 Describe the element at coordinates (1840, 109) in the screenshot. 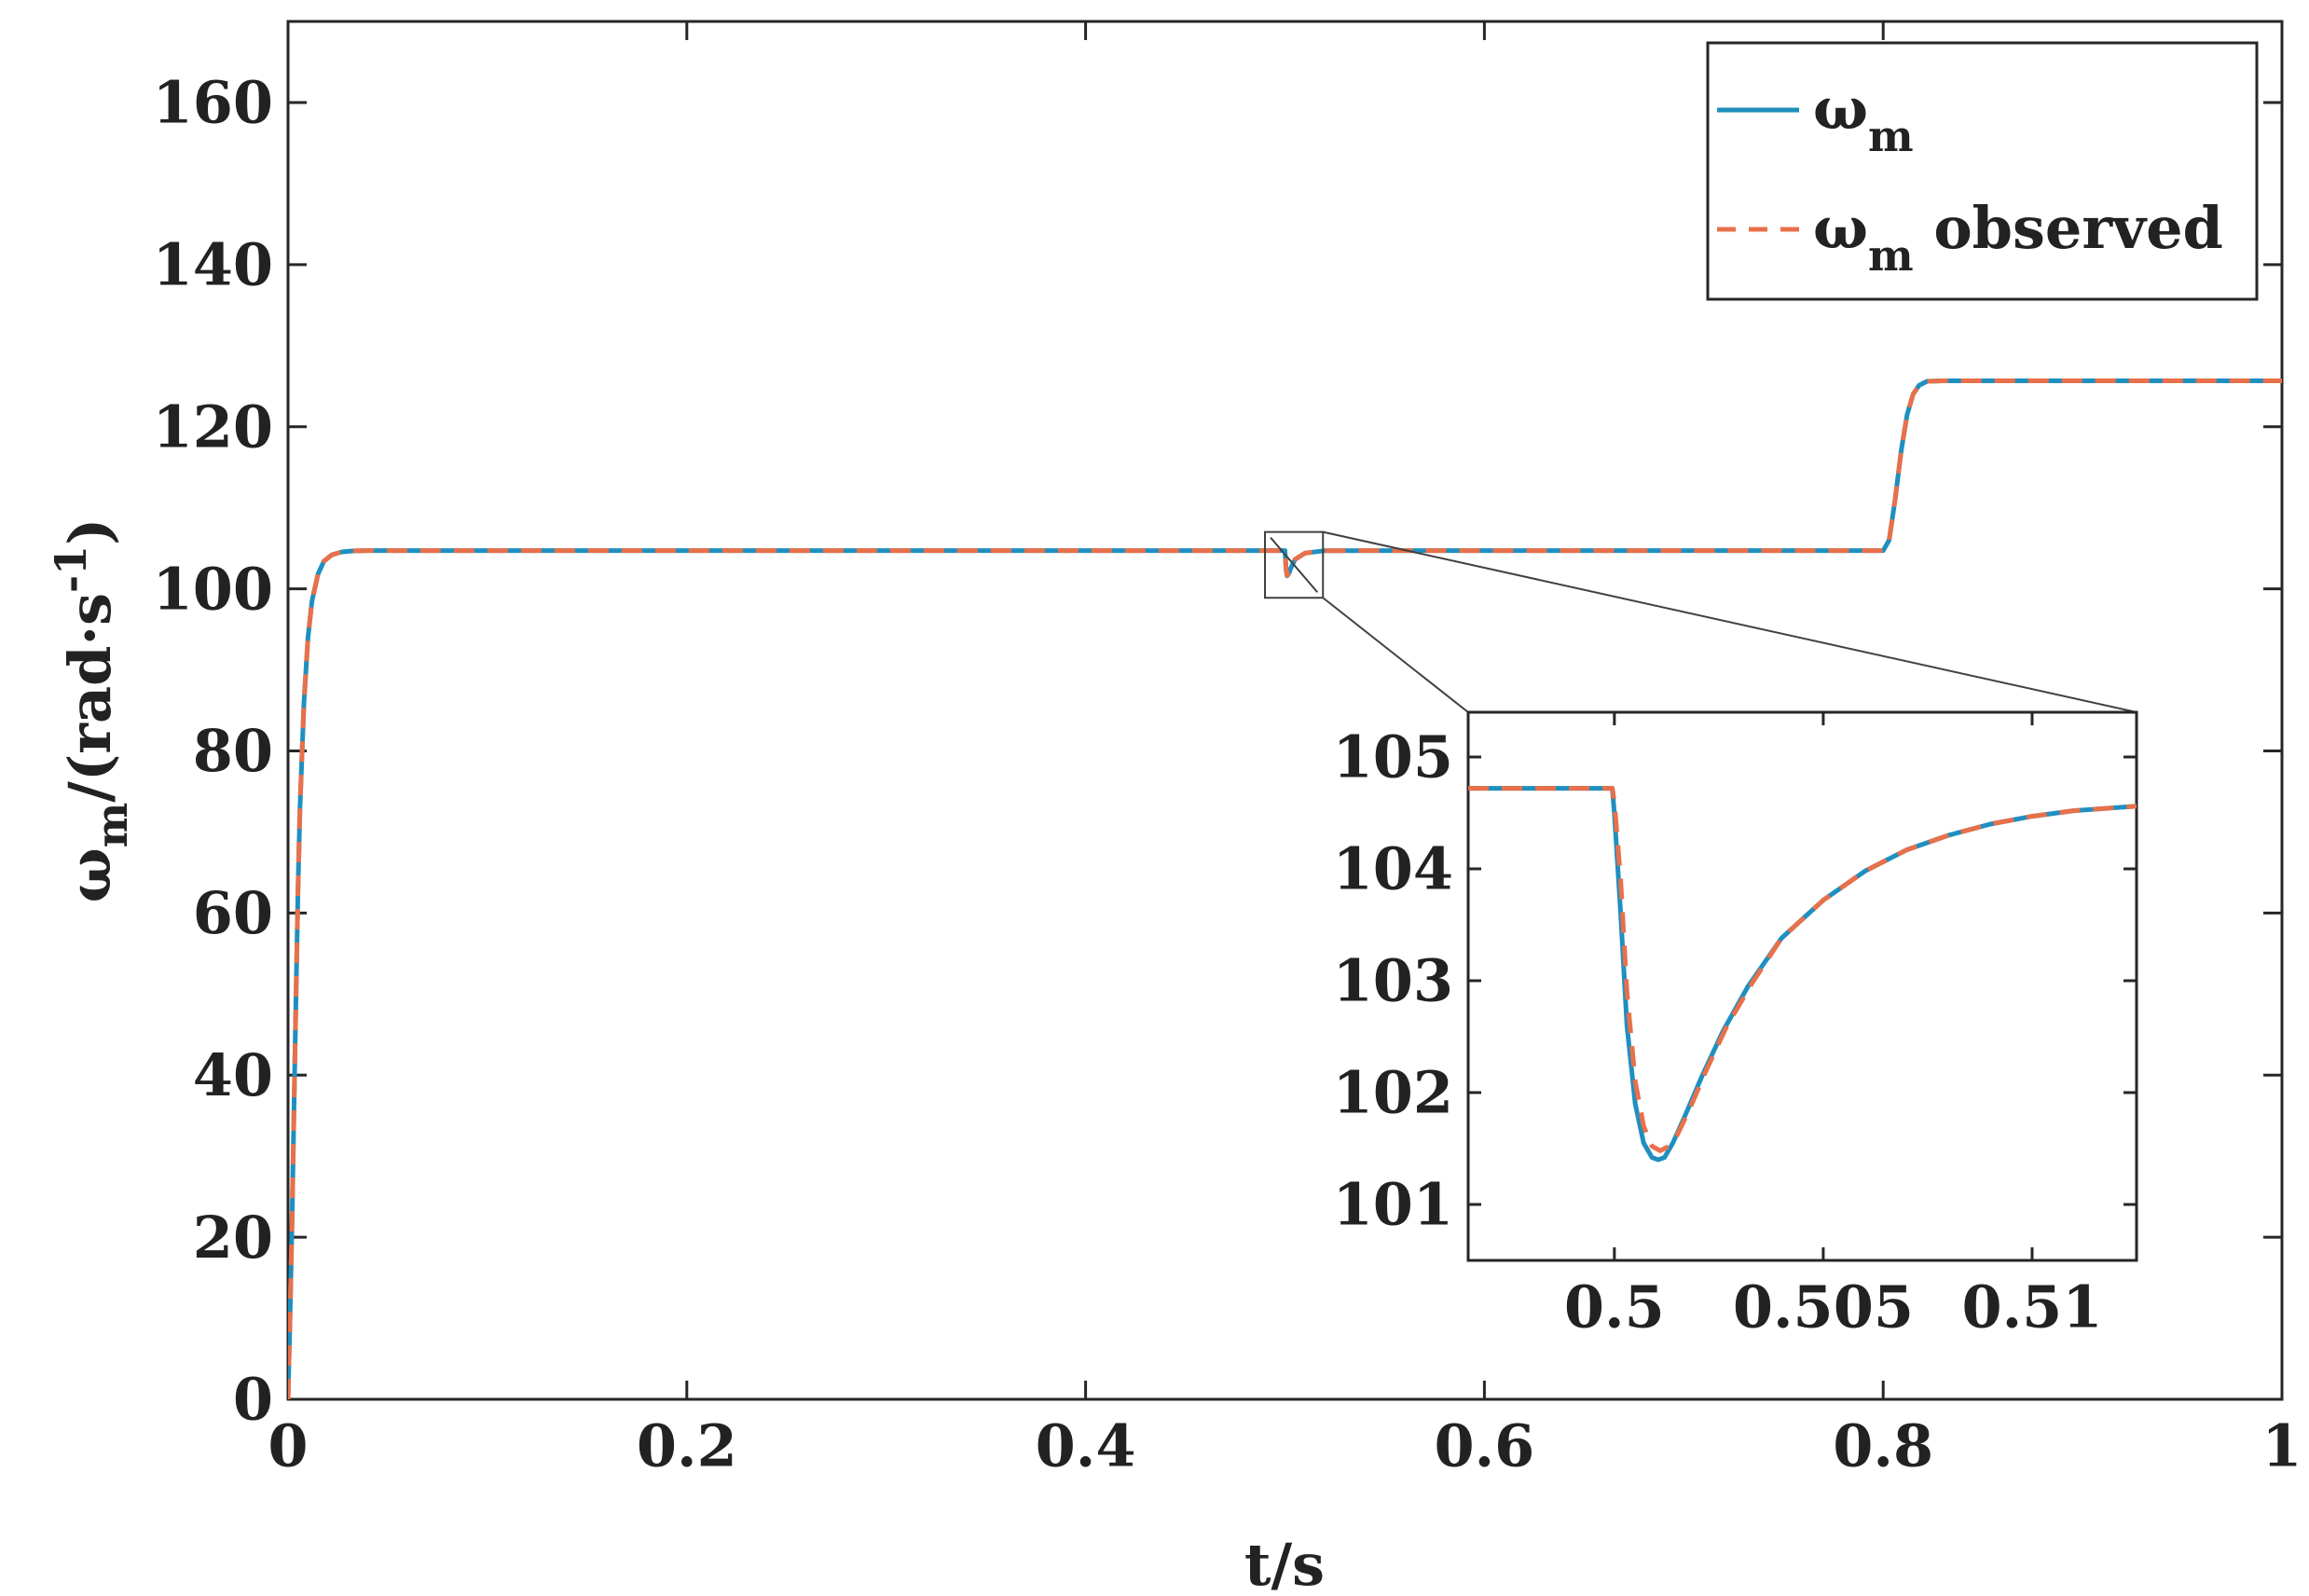

I see `legend-label-omega-m-symbol: ω` at that location.